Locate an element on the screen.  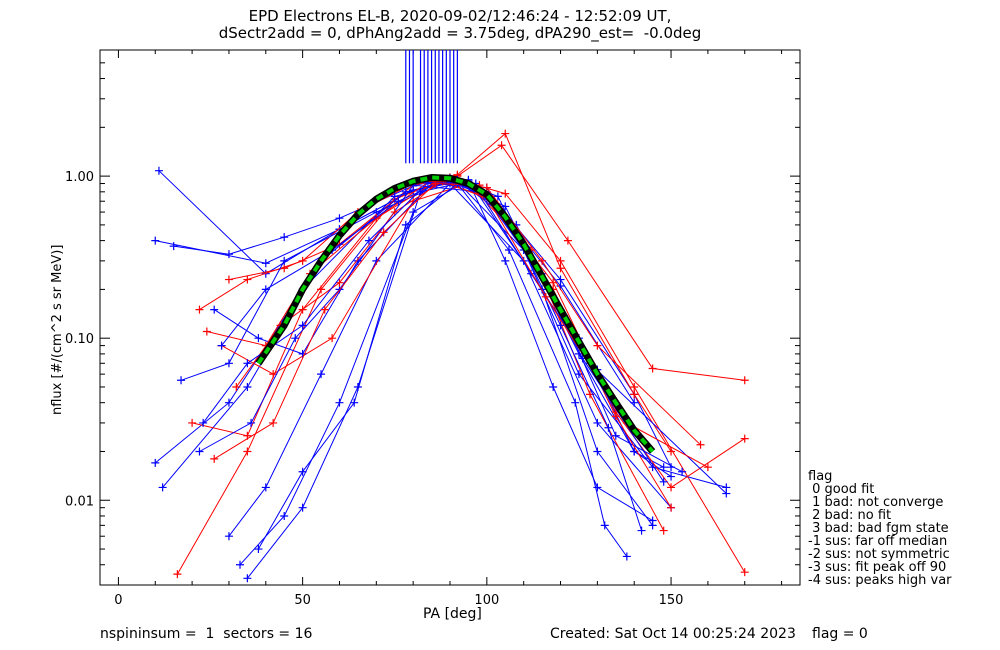
x-tick-label: 150 is located at coordinates (671, 600).